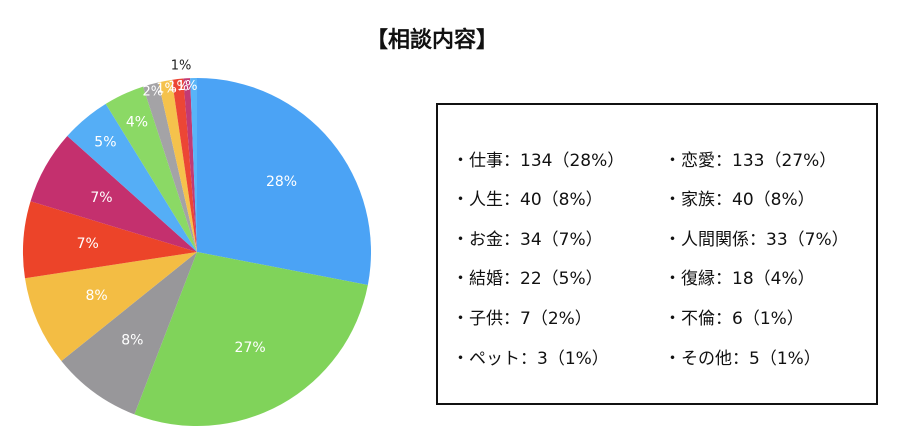 The width and height of the screenshot is (904, 448). What do you see at coordinates (530, 359) in the screenshot?
I see `legend-item-pet: ・ペット：3（1%）` at bounding box center [530, 359].